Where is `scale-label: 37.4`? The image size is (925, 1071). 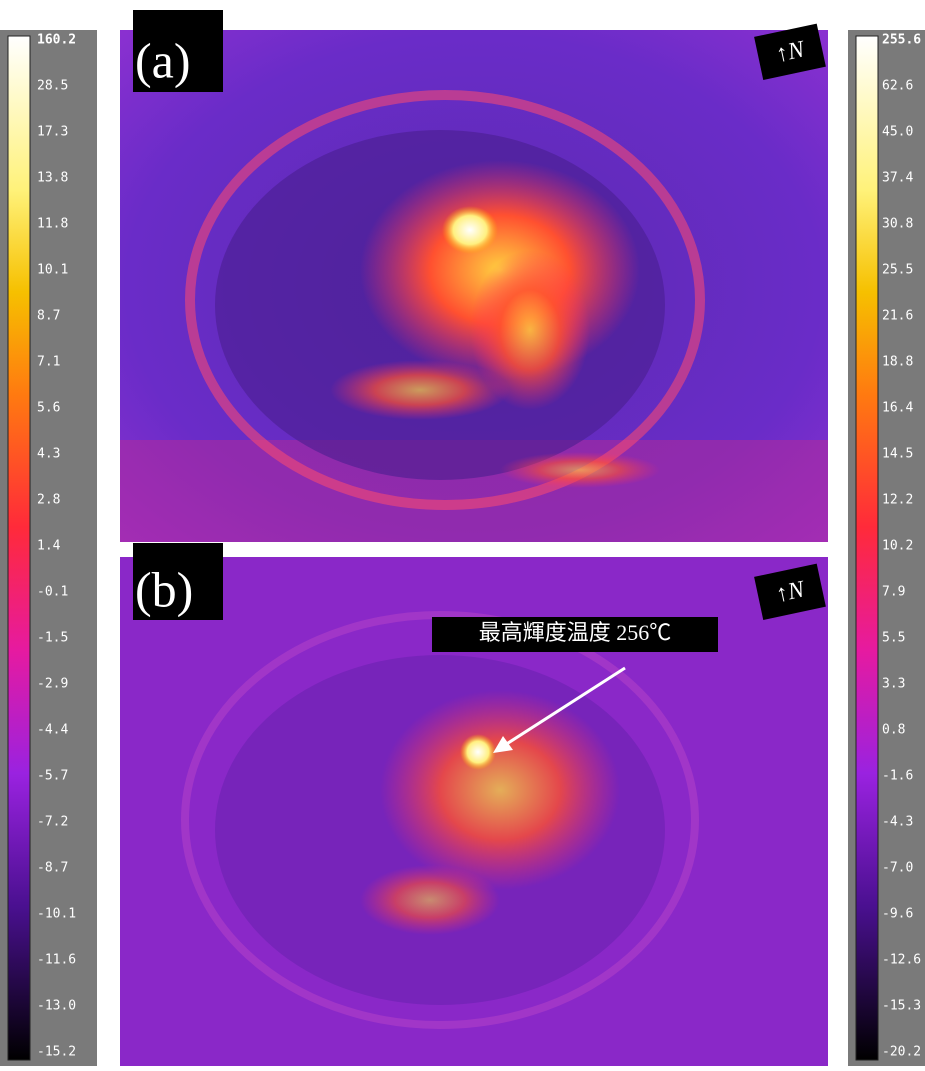
scale-label: 37.4 is located at coordinates (897, 178).